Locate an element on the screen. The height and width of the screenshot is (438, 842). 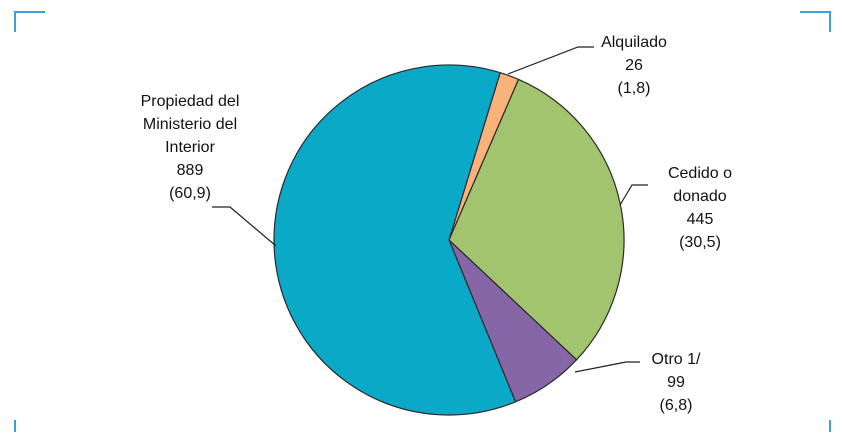
count-label: 99 is located at coordinates (676, 382).